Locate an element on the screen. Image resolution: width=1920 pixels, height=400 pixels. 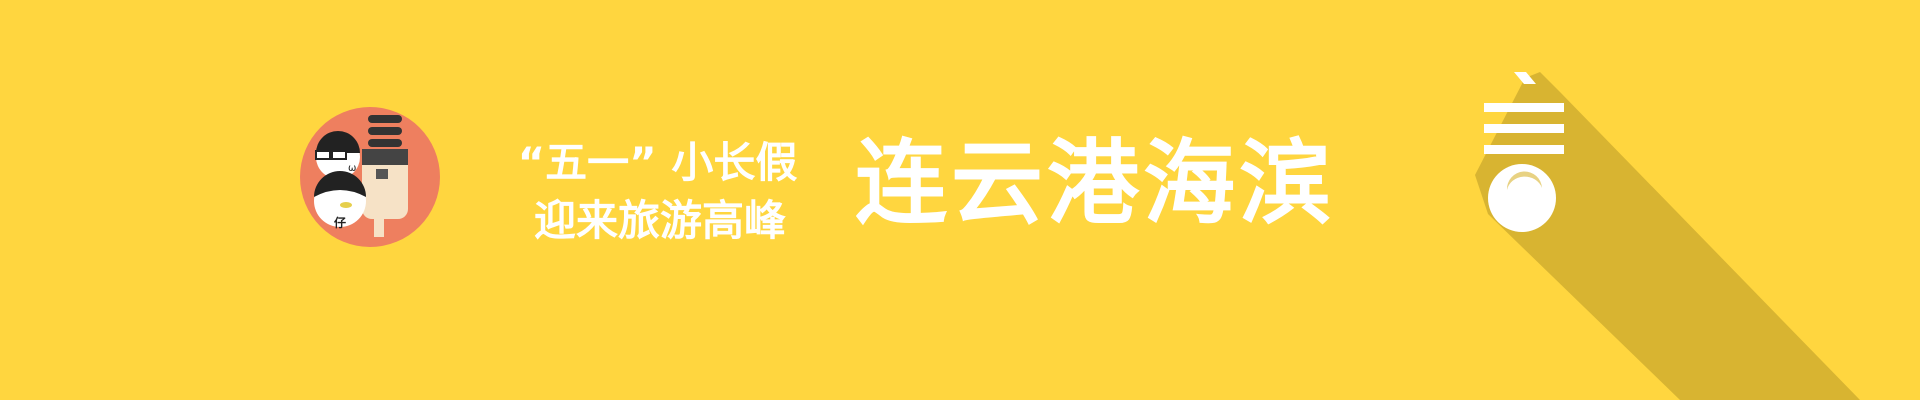
tagline-line-2-text: 迎来旅游高峰 is located at coordinates (659, 220).